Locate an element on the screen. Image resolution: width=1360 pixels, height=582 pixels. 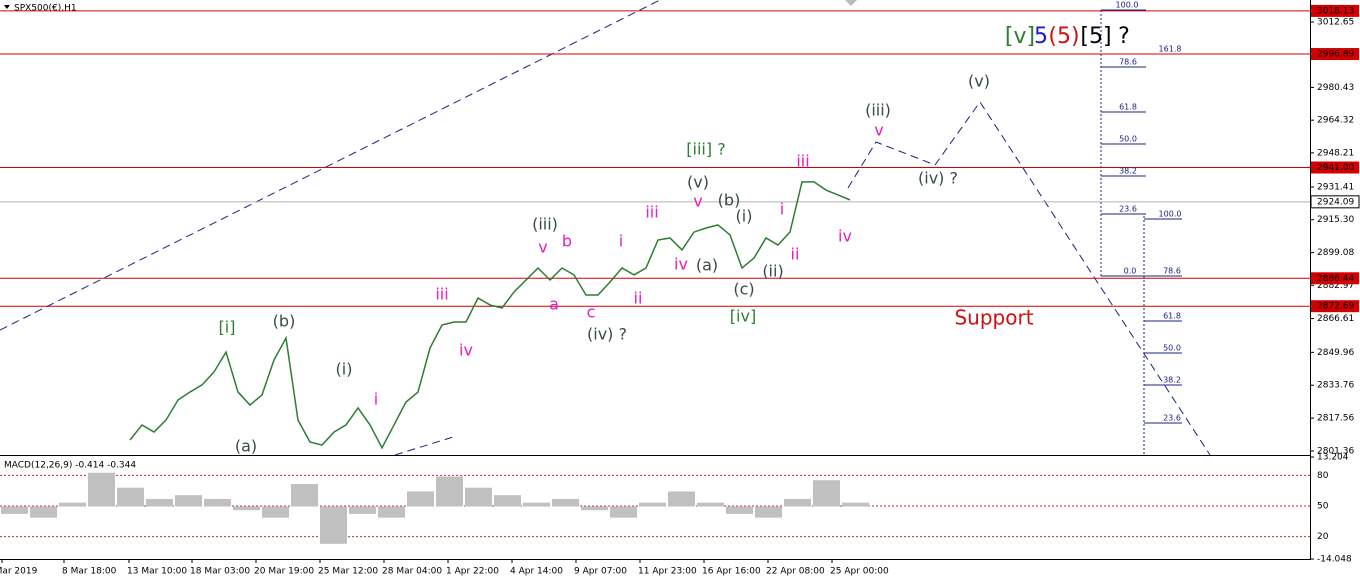
level-label: 3018.13 is located at coordinates (1335, 11).